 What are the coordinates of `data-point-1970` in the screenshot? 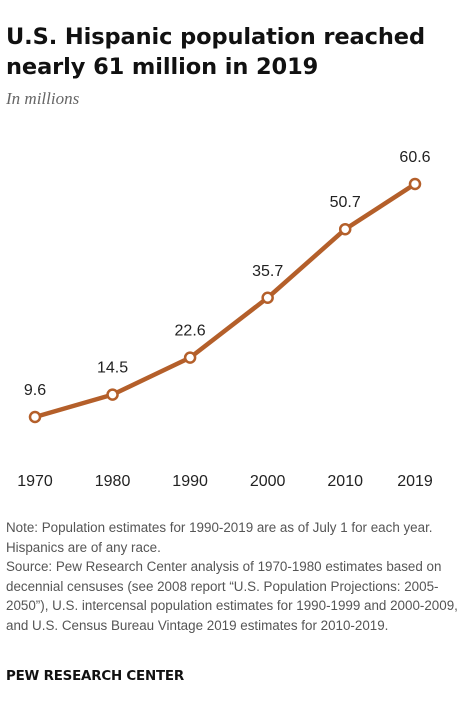 It's located at (35, 417).